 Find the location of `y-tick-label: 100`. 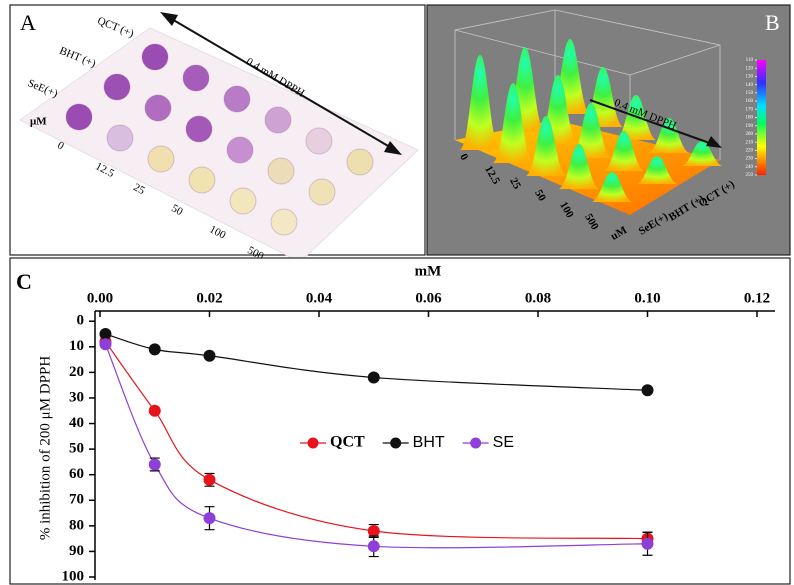

y-tick-label: 100 is located at coordinates (73, 576).